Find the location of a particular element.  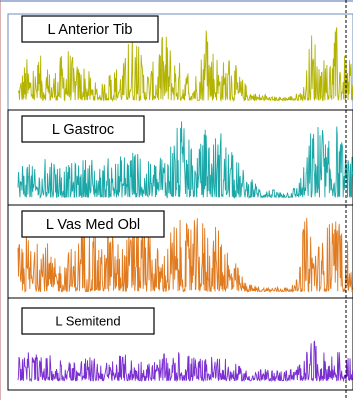

channel-label-1: L Anterior Tib is located at coordinates (90, 29).